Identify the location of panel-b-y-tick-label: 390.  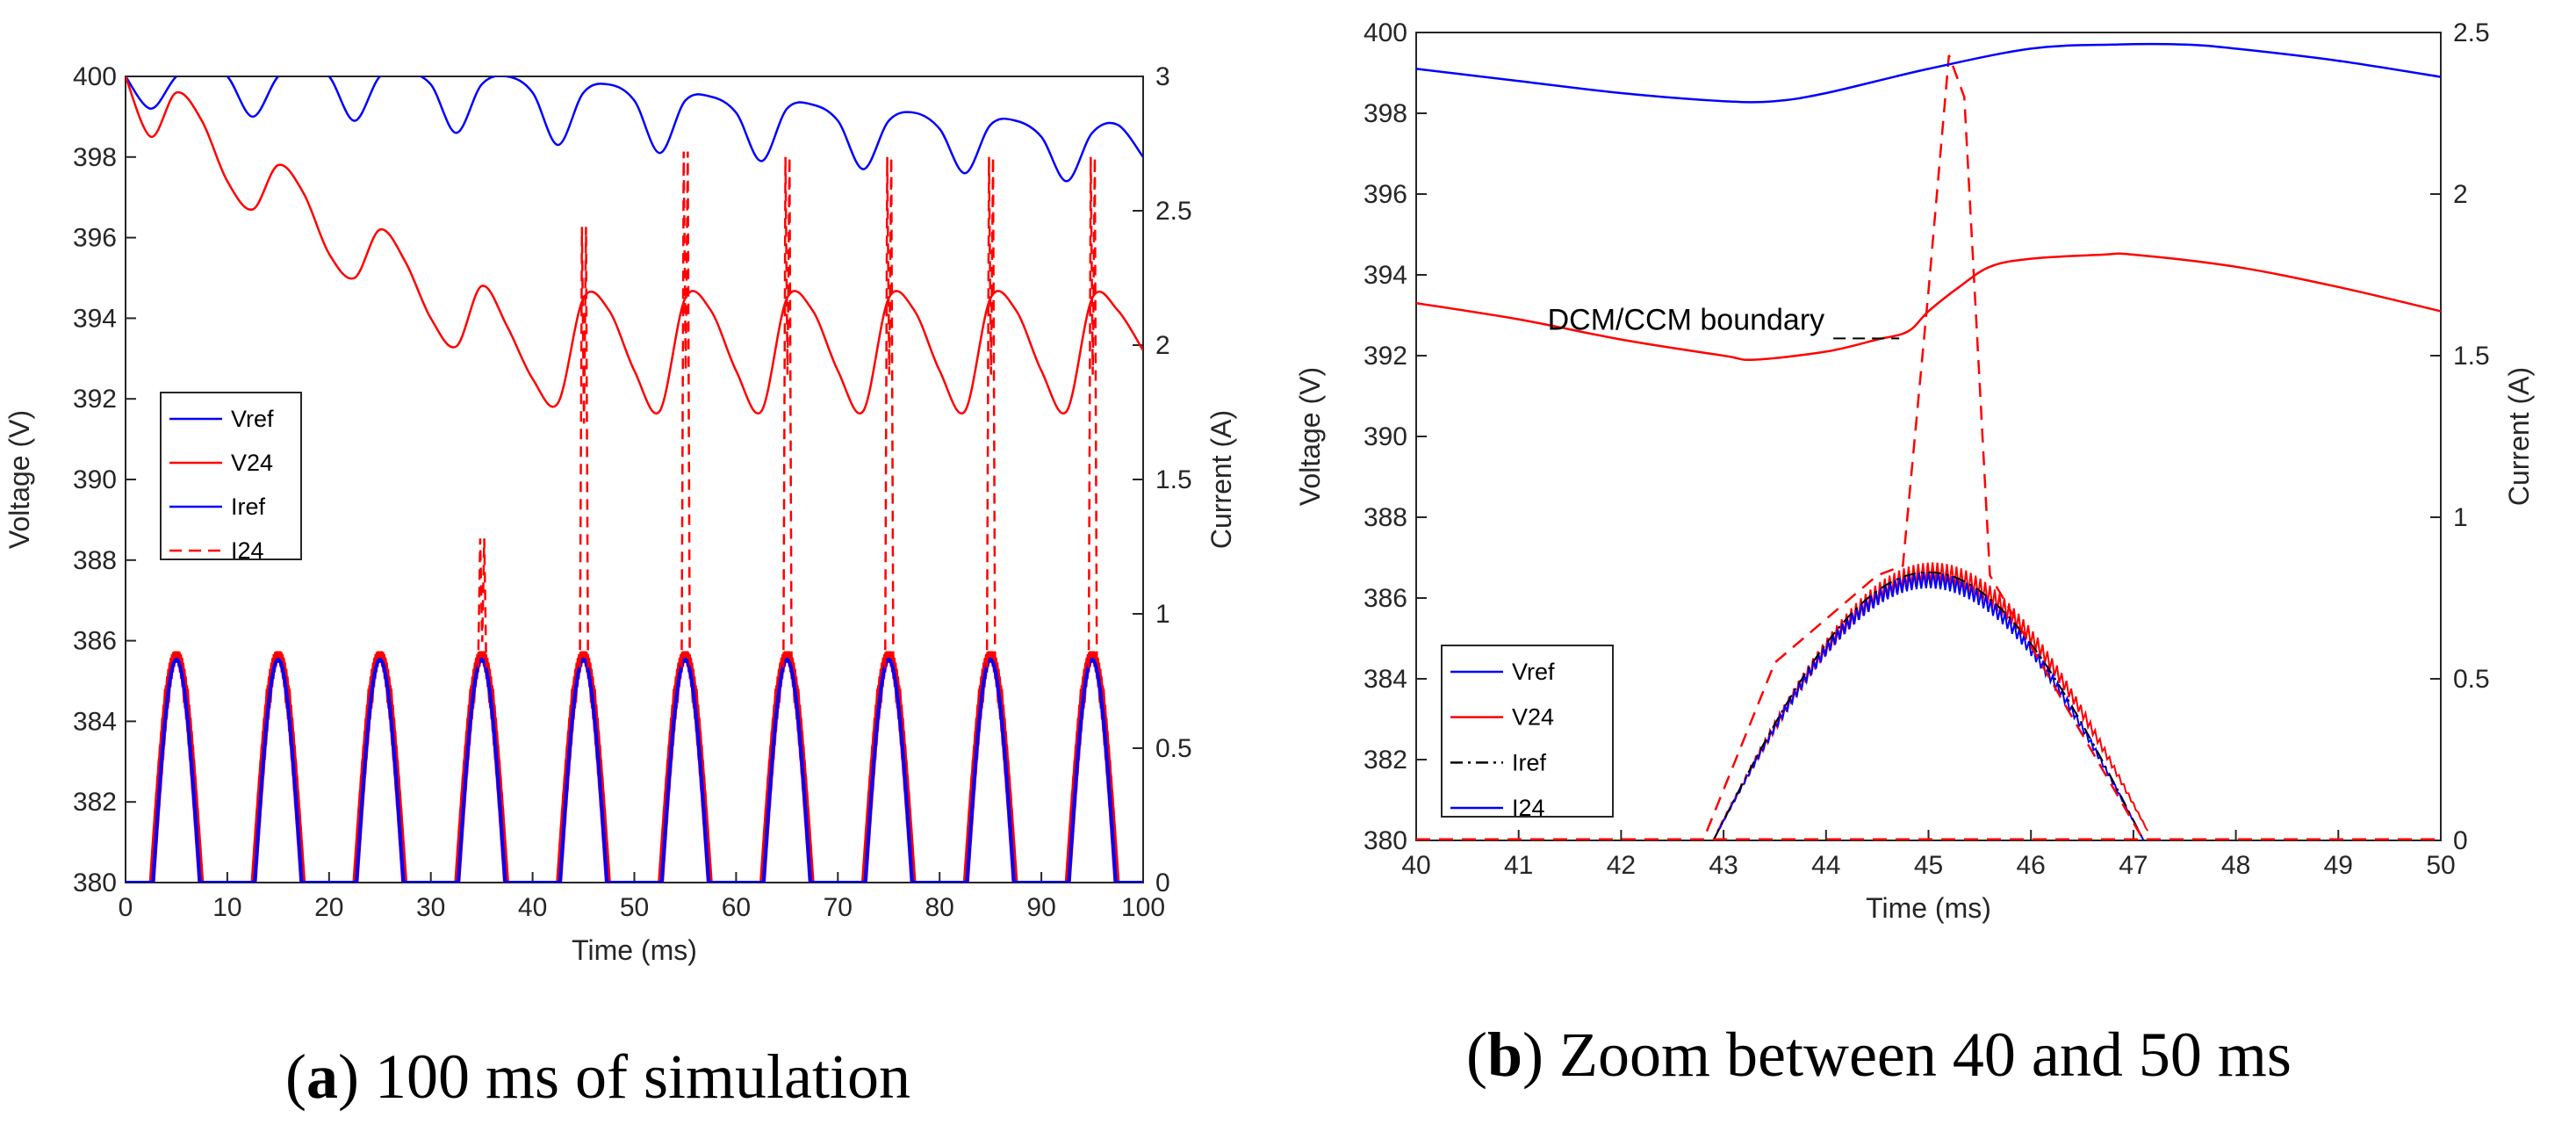
(1385, 436).